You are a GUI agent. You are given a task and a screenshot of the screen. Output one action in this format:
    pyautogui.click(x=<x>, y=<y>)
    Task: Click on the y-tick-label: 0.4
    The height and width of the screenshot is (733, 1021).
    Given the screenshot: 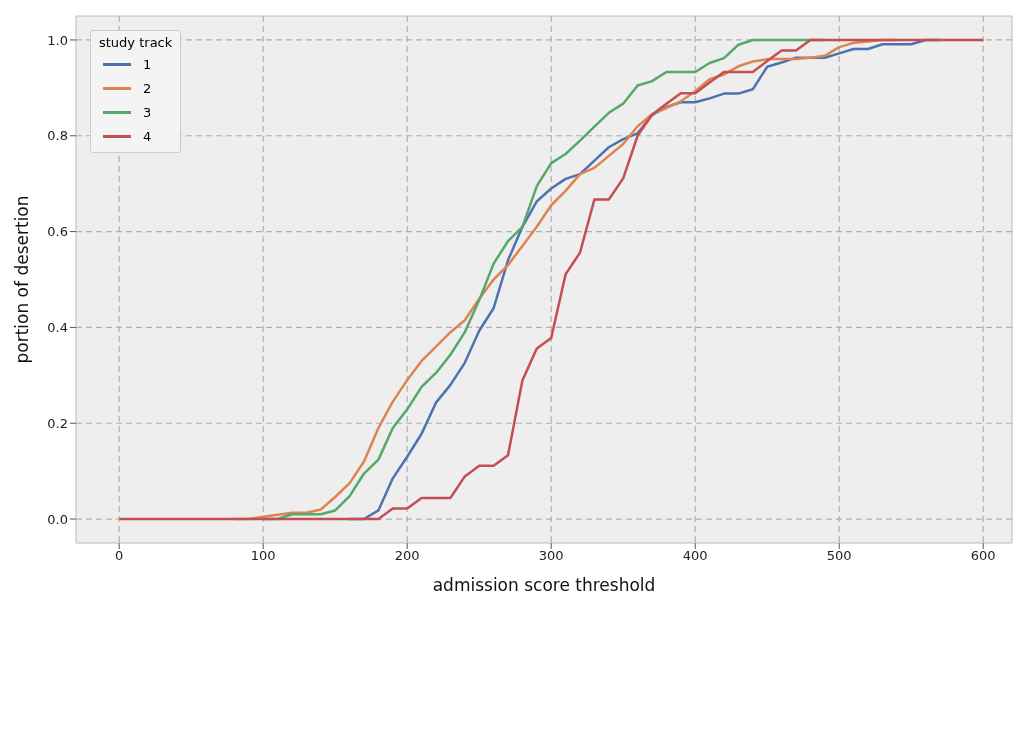 What is the action you would take?
    pyautogui.click(x=57, y=328)
    